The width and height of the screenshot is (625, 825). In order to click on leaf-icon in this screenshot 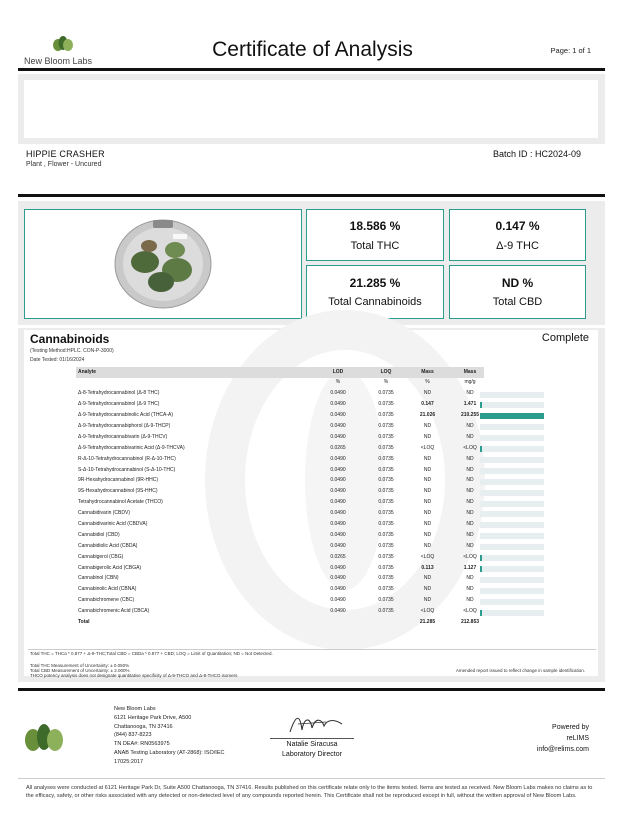, I will do `click(63, 43)`.